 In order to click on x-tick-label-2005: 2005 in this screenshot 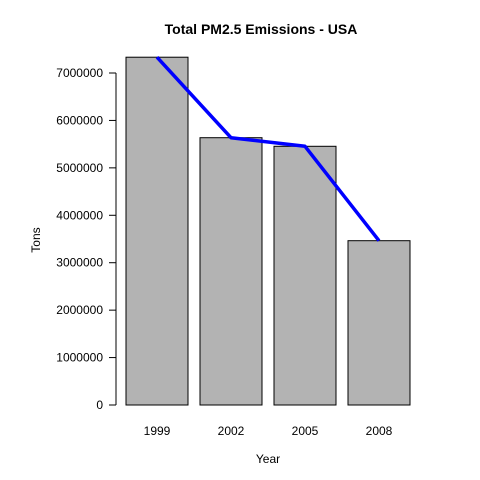, I will do `click(305, 431)`.